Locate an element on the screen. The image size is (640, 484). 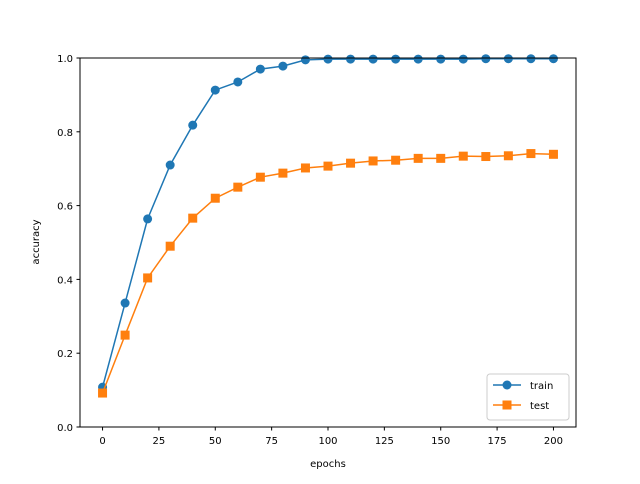
y-tick-label: 0.4 is located at coordinates (65, 280).